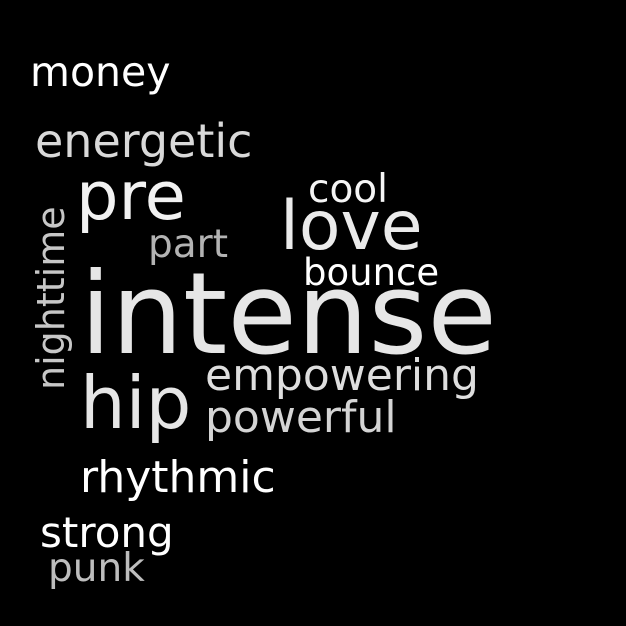  Describe the element at coordinates (100, 72) in the screenshot. I see `word-money: money` at that location.